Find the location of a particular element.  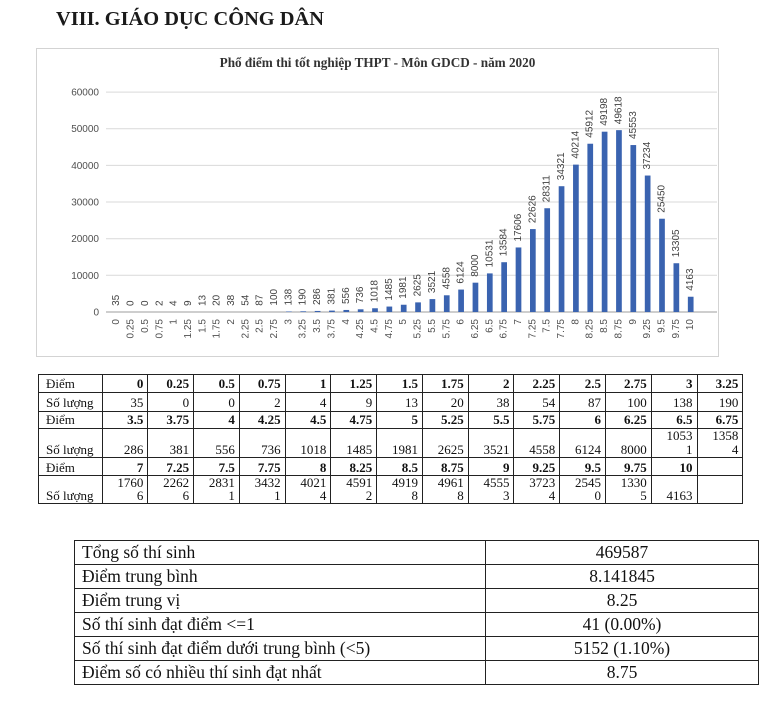

svg-text: 4.5 is located at coordinates (375, 326).